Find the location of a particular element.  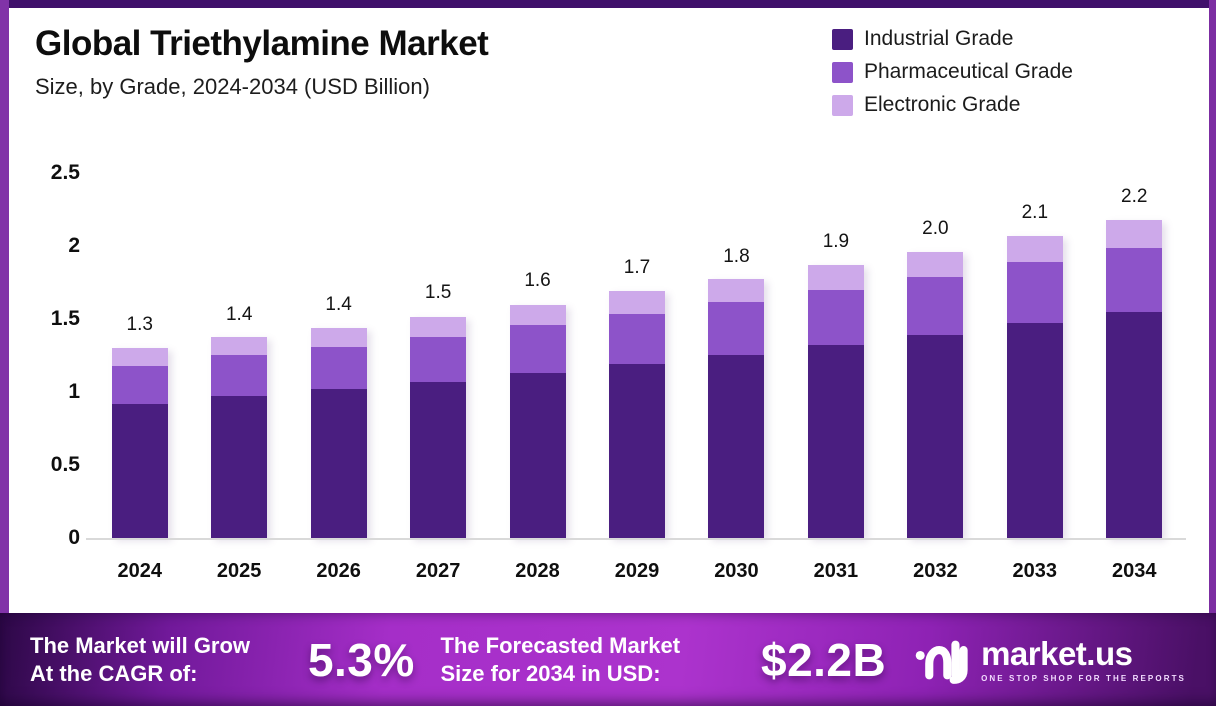

logo-text: market.us ONE STOP SHOP FOR THE REPORTS is located at coordinates (1083, 660).